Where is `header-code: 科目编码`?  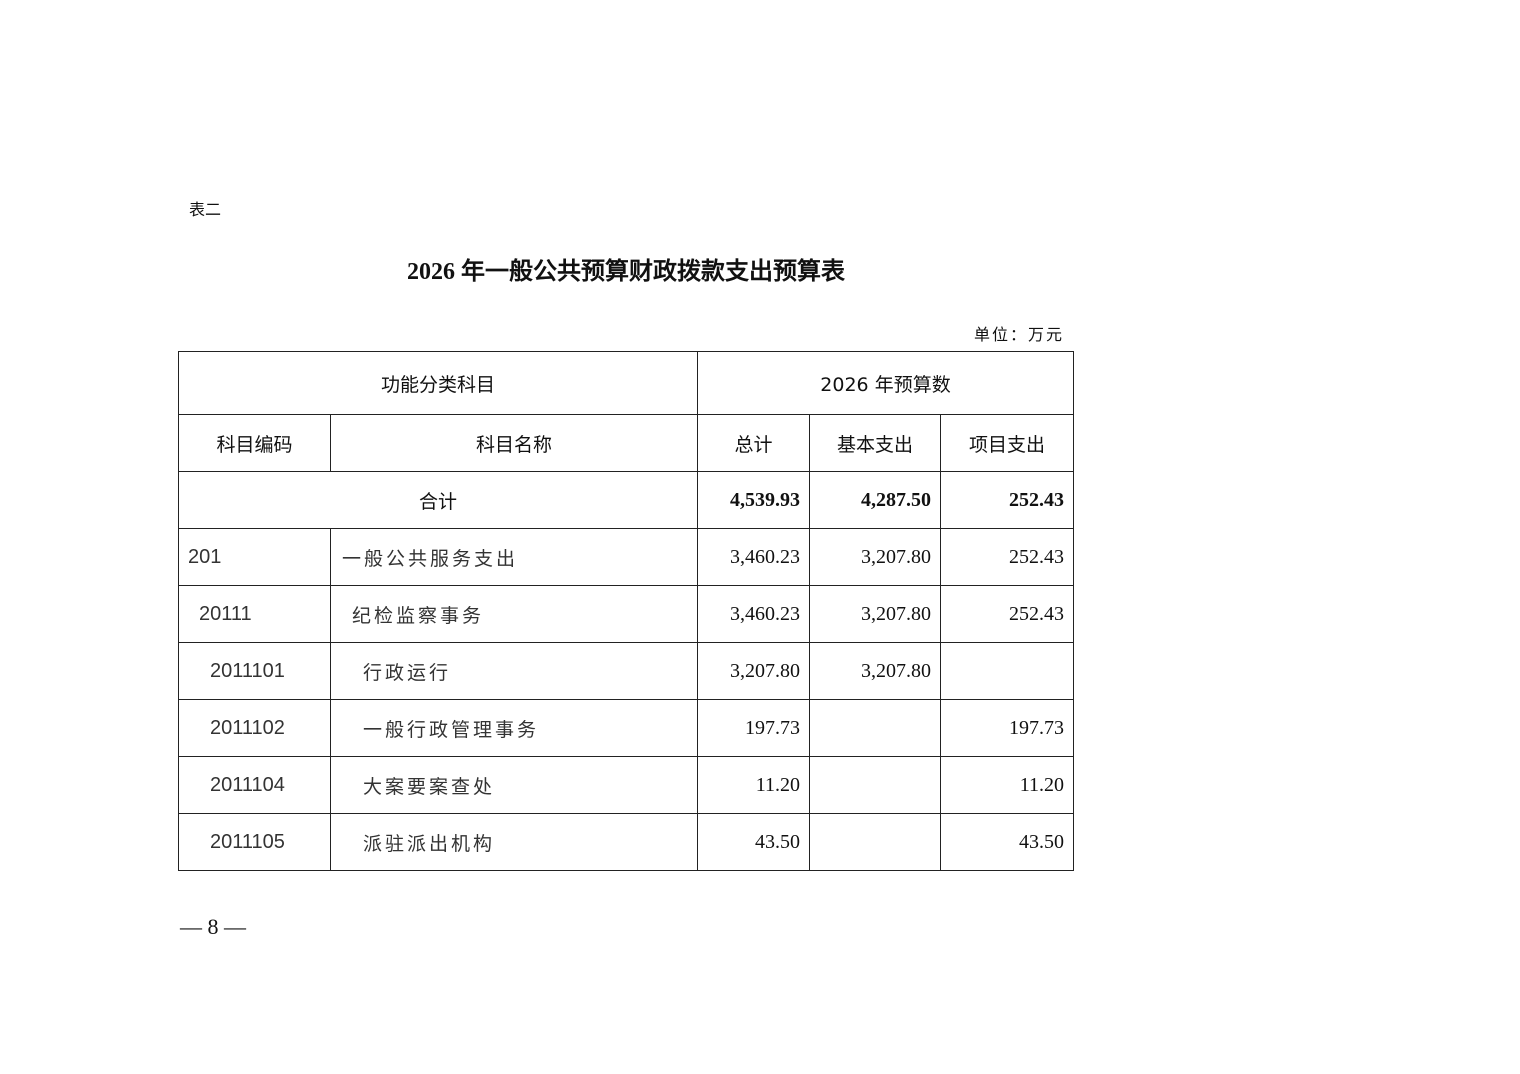
header-code: 科目编码 is located at coordinates (254, 443).